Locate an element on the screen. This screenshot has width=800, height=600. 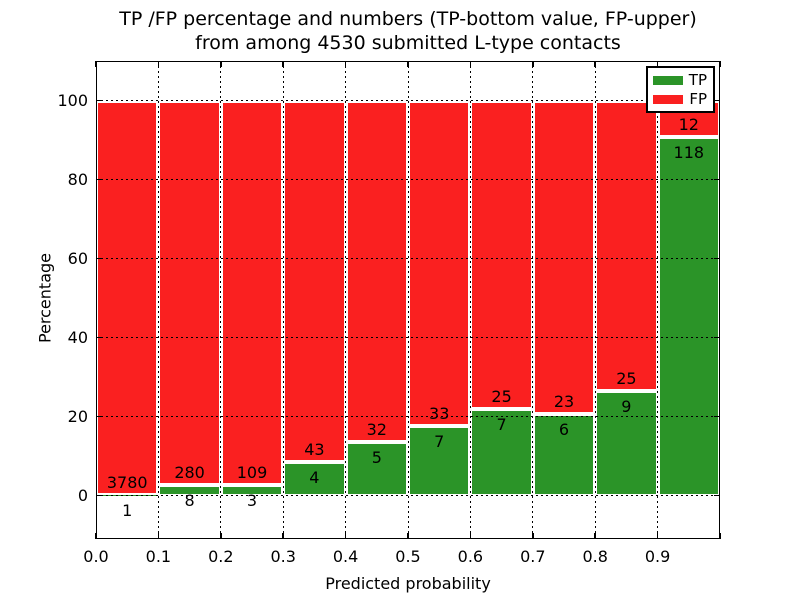
x-tick-label: 0.8 is located at coordinates (595, 556).